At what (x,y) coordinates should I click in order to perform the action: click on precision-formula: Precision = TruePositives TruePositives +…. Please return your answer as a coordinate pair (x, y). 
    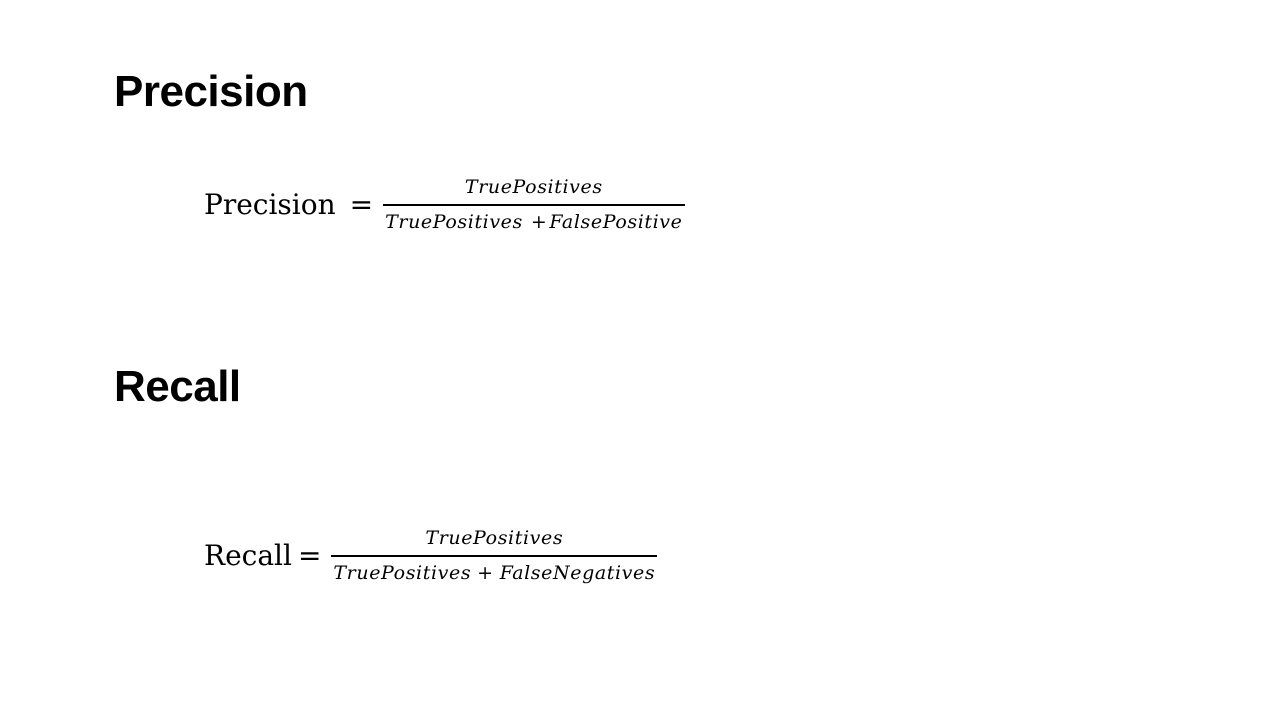
    Looking at the image, I should click on (444, 205).